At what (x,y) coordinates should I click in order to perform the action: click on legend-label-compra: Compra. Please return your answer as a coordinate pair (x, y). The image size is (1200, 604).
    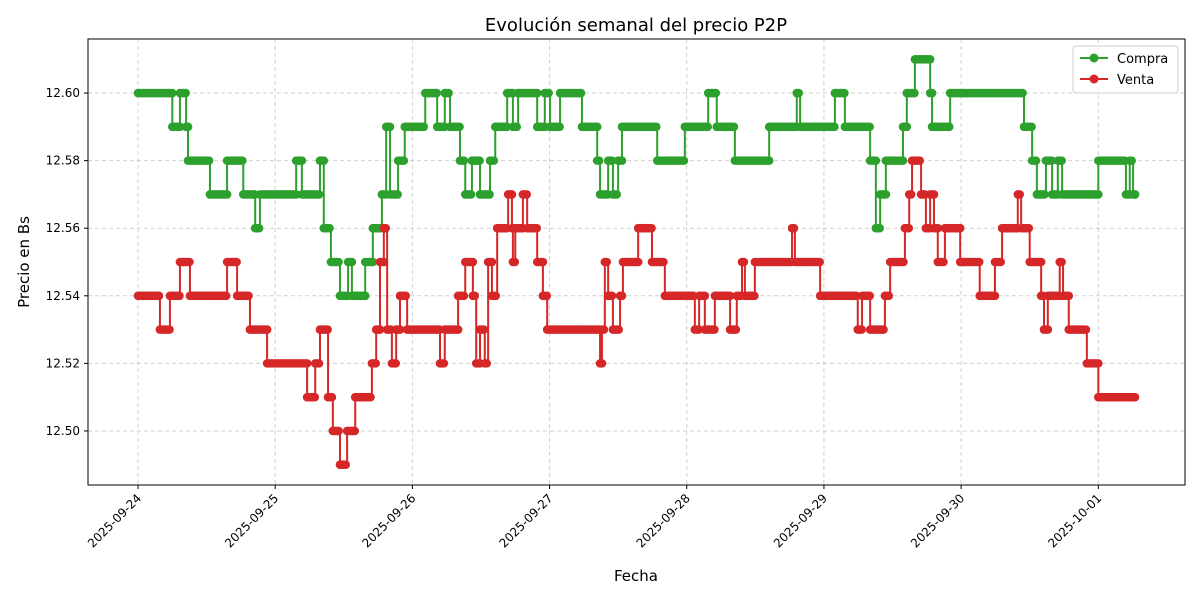
    Looking at the image, I should click on (1142, 59).